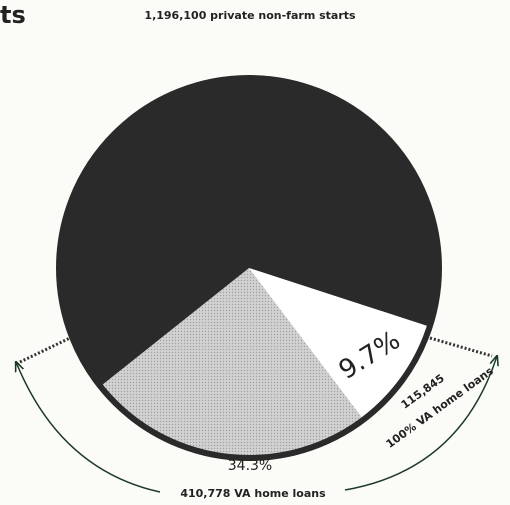 The image size is (510, 505). Describe the element at coordinates (13, 15) in the screenshot. I see `title-fragment: ts` at that location.